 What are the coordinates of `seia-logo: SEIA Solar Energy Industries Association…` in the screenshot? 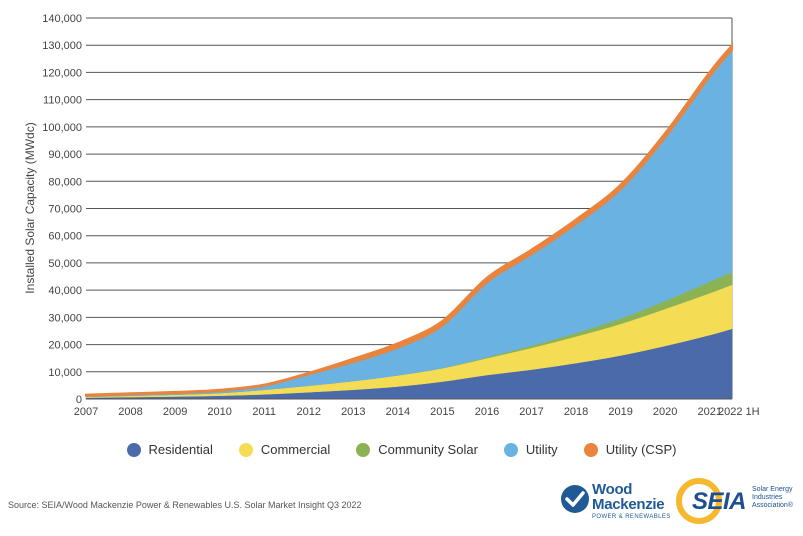 It's located at (737, 502).